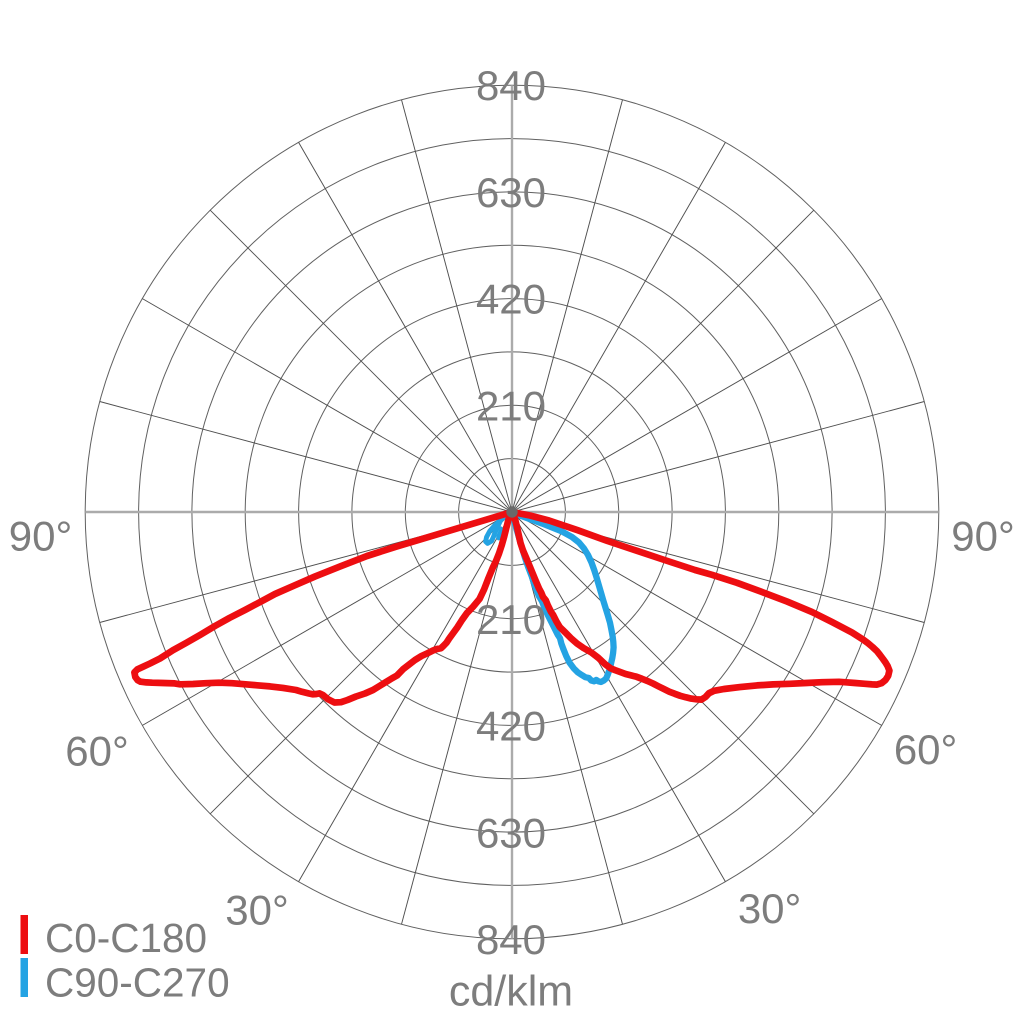 This screenshot has height=1029, width=1024. Describe the element at coordinates (126, 938) in the screenshot. I see `svg-text: C0-C180` at that location.